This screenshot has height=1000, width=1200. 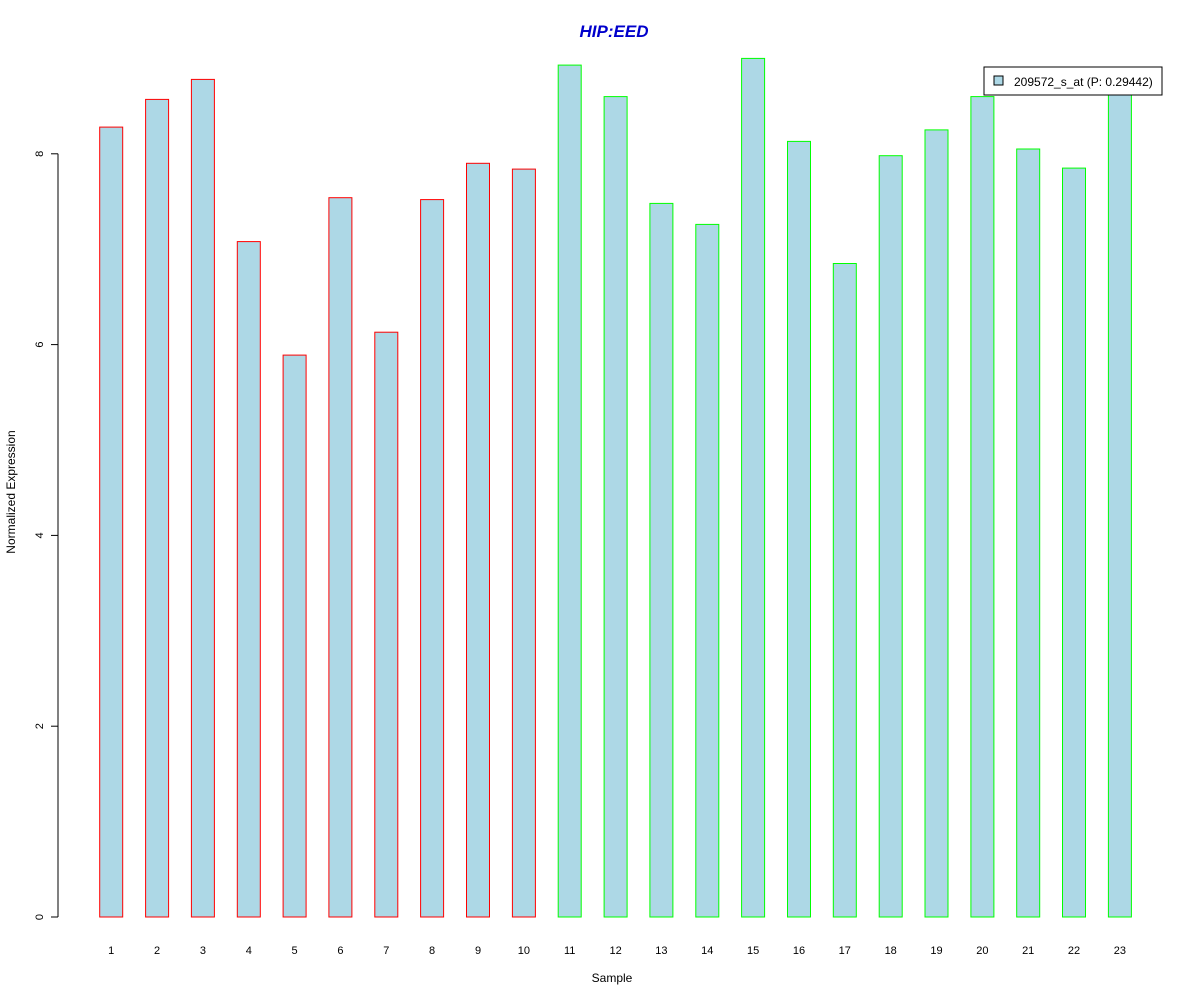 I want to click on x-tick-label: 9, so click(x=478, y=951).